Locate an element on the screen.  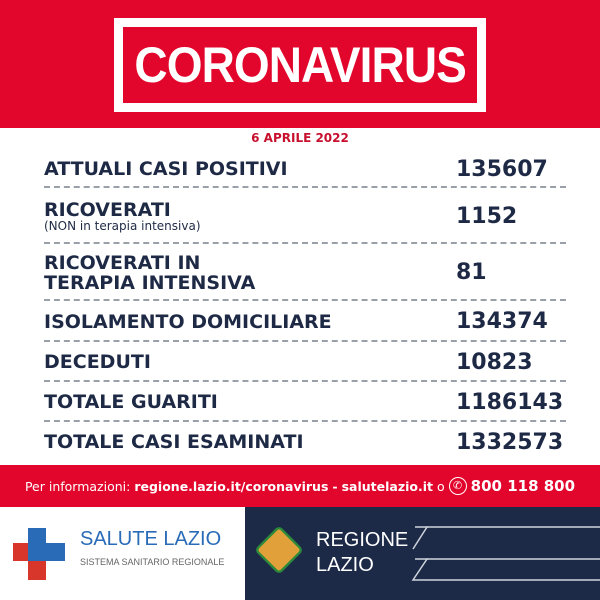
stat-row: TOTALE GUARITI 1186143 is located at coordinates (305, 403).